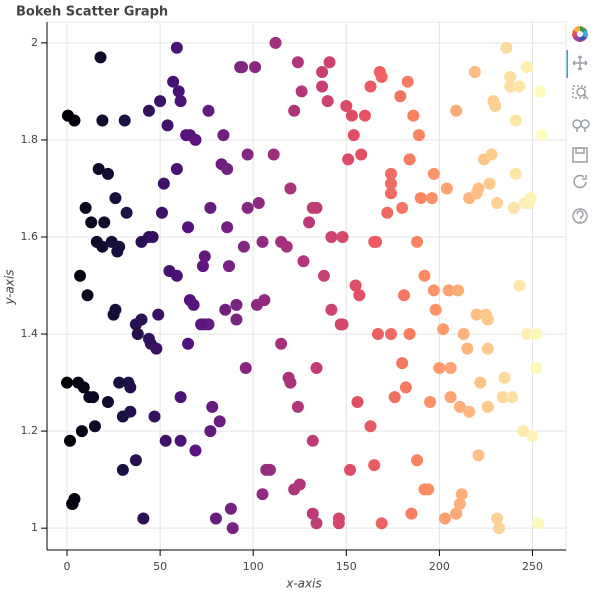  What do you see at coordinates (580, 92) in the screenshot?
I see `box-zoom-tool` at bounding box center [580, 92].